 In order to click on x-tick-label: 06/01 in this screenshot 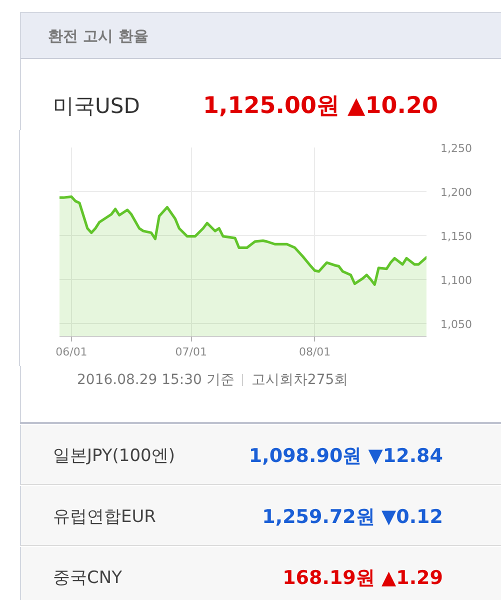, I will do `click(72, 352)`.